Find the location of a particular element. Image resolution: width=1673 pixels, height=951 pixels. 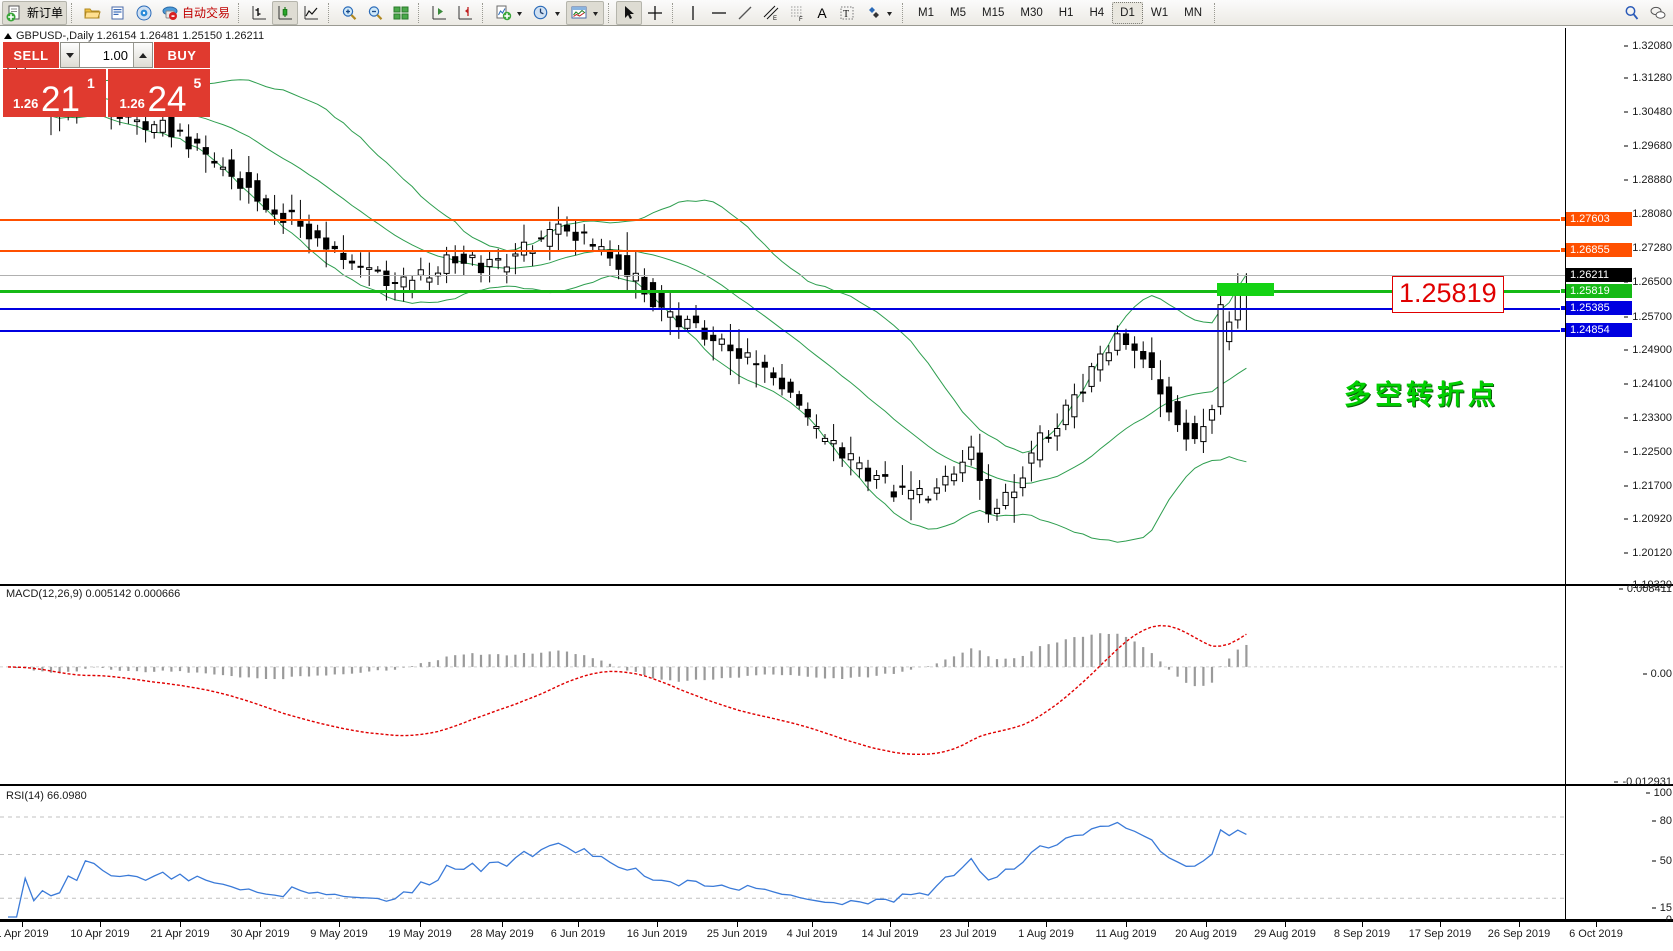

rsi-label: RSI(14) 66.0980 is located at coordinates (46, 796).